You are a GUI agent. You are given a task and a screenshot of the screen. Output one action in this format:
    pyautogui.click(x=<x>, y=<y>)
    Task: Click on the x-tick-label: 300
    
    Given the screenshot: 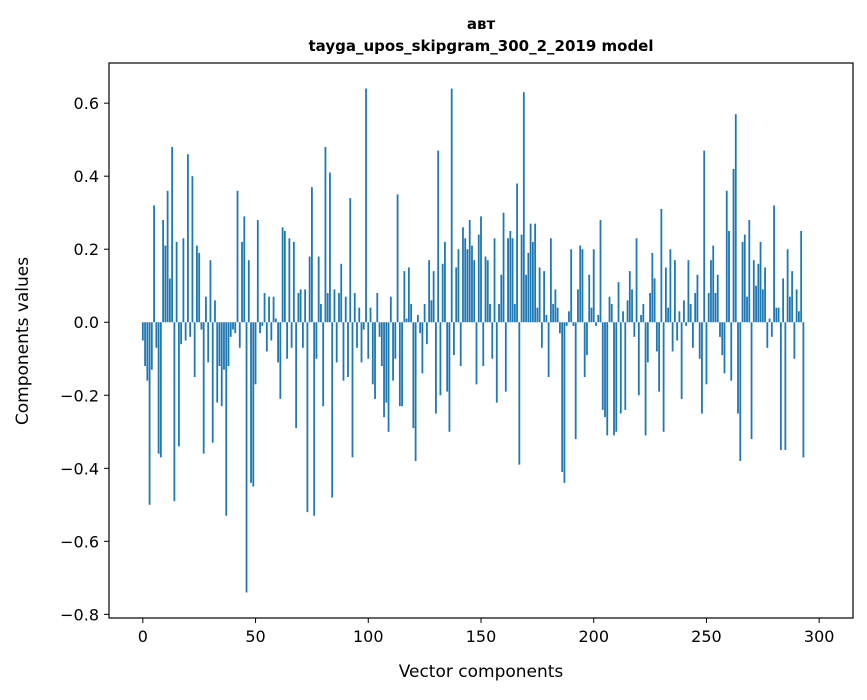 What is the action you would take?
    pyautogui.click(x=819, y=636)
    